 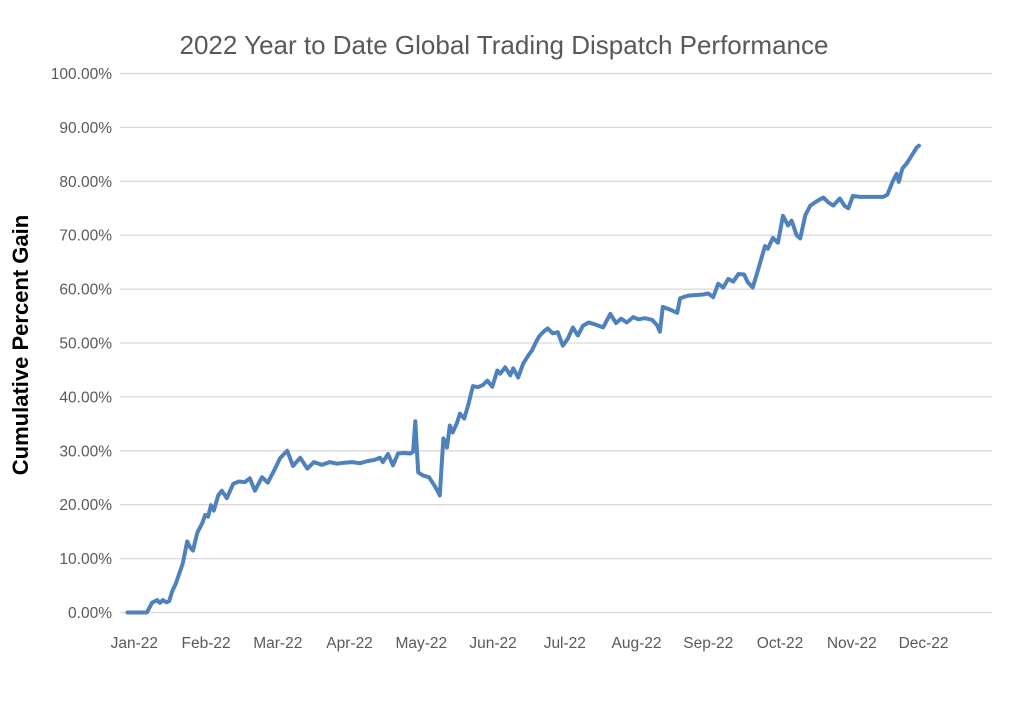 I want to click on x-tick-label: Nov-22, so click(x=852, y=643).